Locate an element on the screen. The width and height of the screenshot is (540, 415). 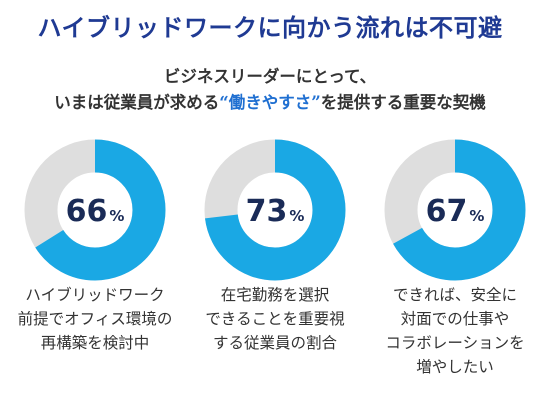
subtitle-highlight-group: “働きやすさ” is located at coordinates (270, 102).